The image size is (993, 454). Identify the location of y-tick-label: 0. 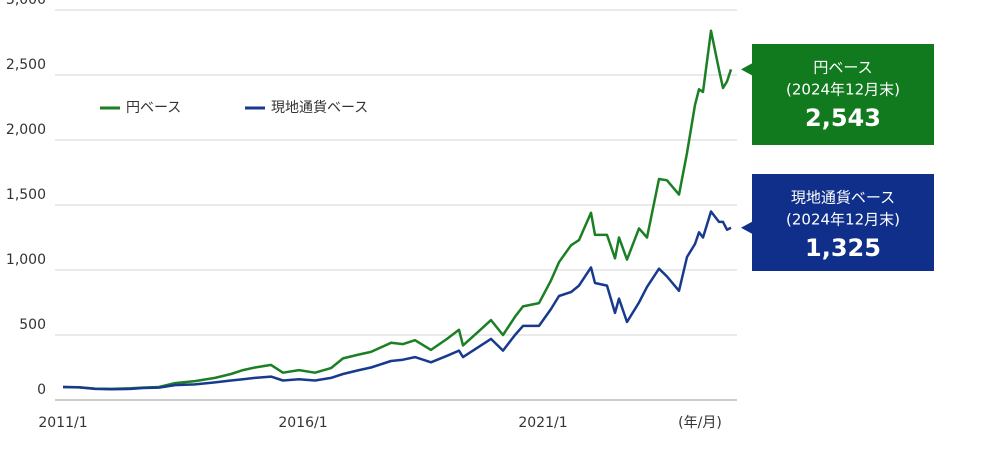
(41, 390).